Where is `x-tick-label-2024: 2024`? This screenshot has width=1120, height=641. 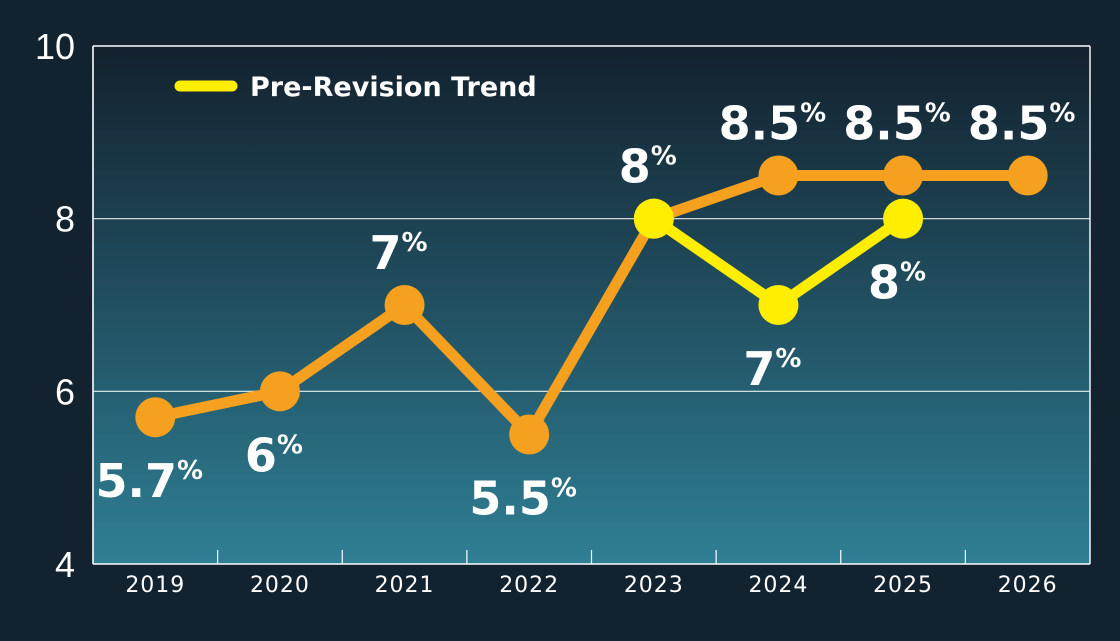 x-tick-label-2024: 2024 is located at coordinates (778, 585).